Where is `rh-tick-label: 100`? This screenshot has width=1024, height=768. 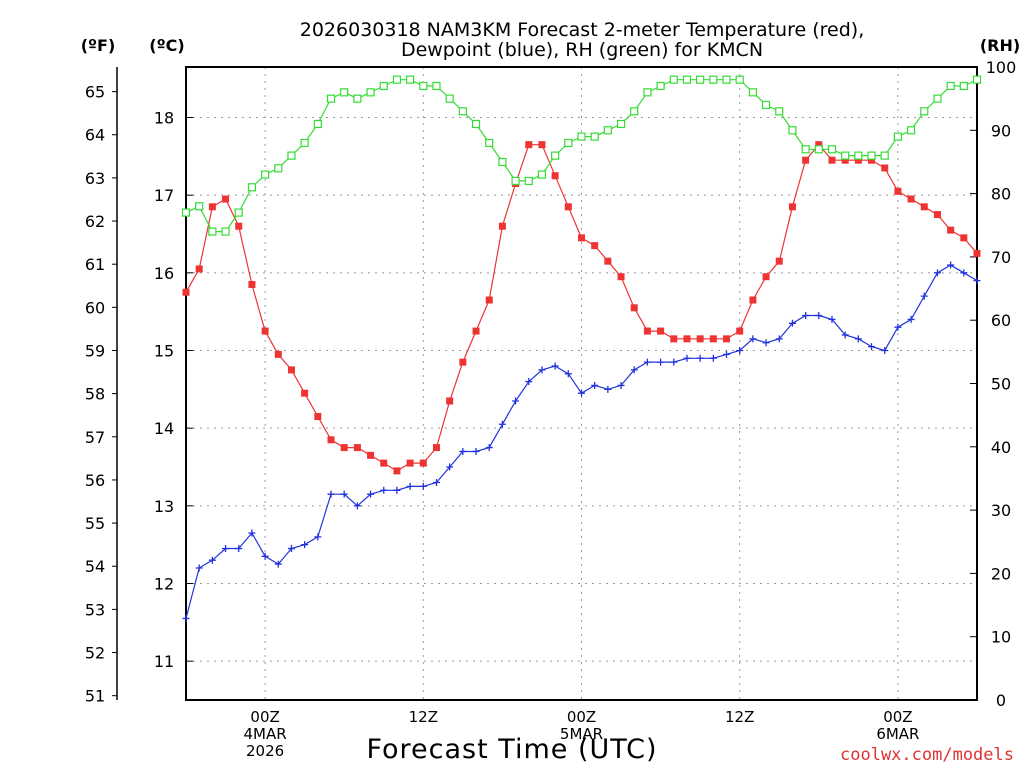 rh-tick-label: 100 is located at coordinates (1001, 67).